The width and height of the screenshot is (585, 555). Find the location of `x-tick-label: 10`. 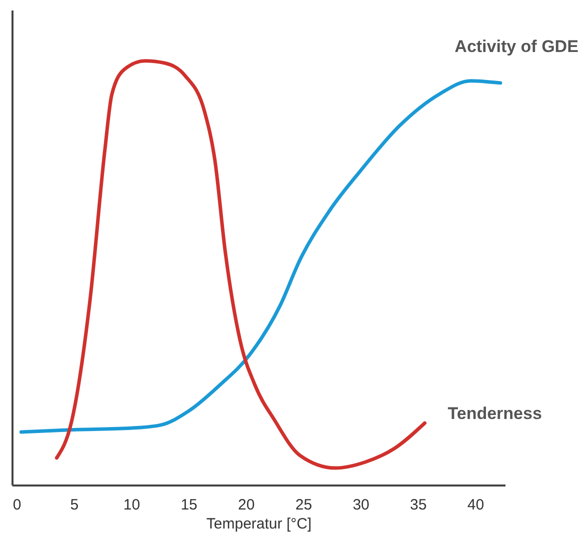

x-tick-label: 10 is located at coordinates (131, 505).